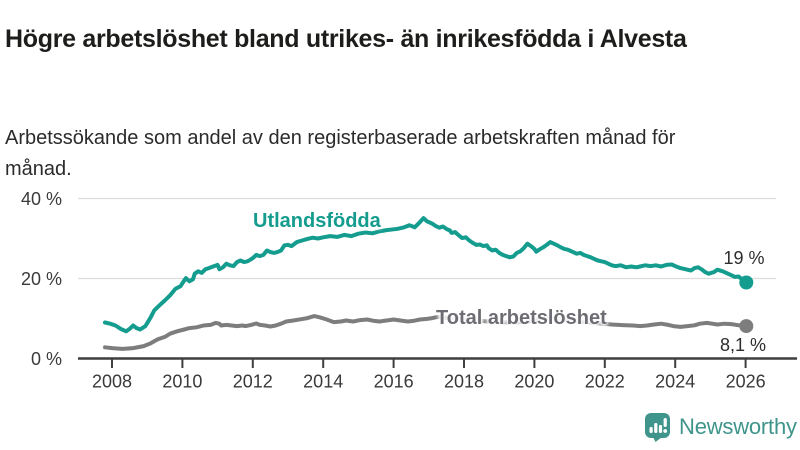 The width and height of the screenshot is (800, 450). Describe the element at coordinates (394, 382) in the screenshot. I see `x-axis-tick-label: 2016` at that location.